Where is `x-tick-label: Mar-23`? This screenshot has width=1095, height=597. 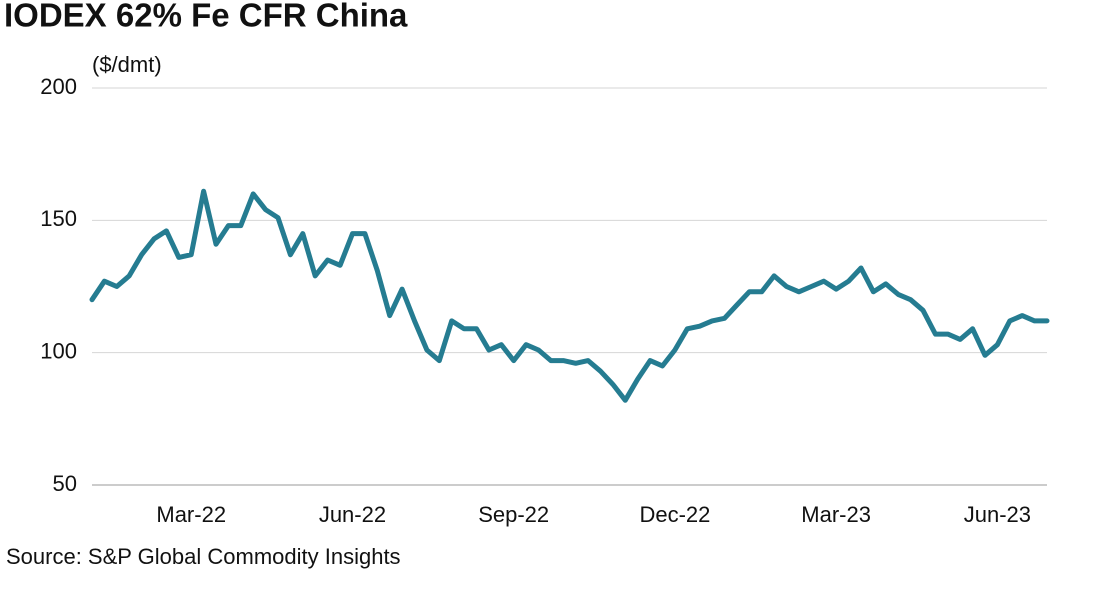
x-tick-label: Mar-23 is located at coordinates (836, 514).